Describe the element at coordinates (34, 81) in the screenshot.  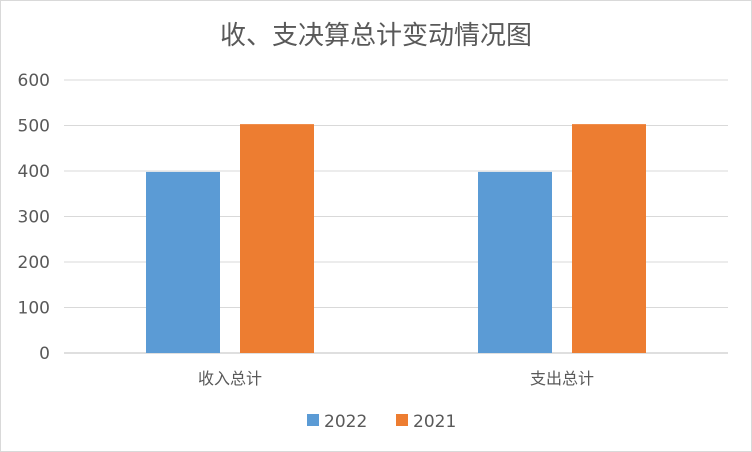
I see `y-tick-label: 600` at that location.